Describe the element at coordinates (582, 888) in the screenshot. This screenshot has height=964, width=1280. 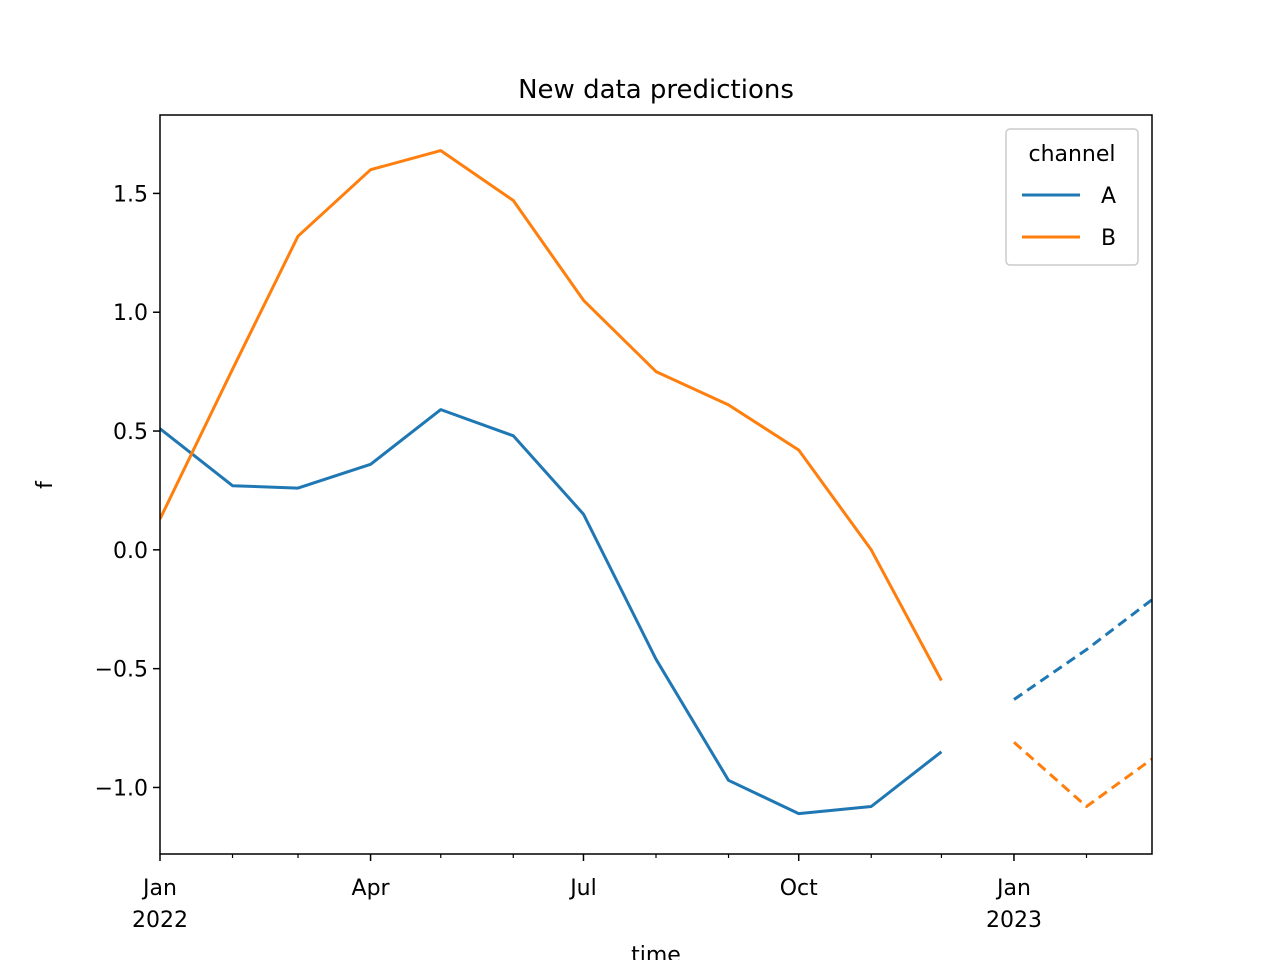
I see `x-tick-label: Jul` at that location.